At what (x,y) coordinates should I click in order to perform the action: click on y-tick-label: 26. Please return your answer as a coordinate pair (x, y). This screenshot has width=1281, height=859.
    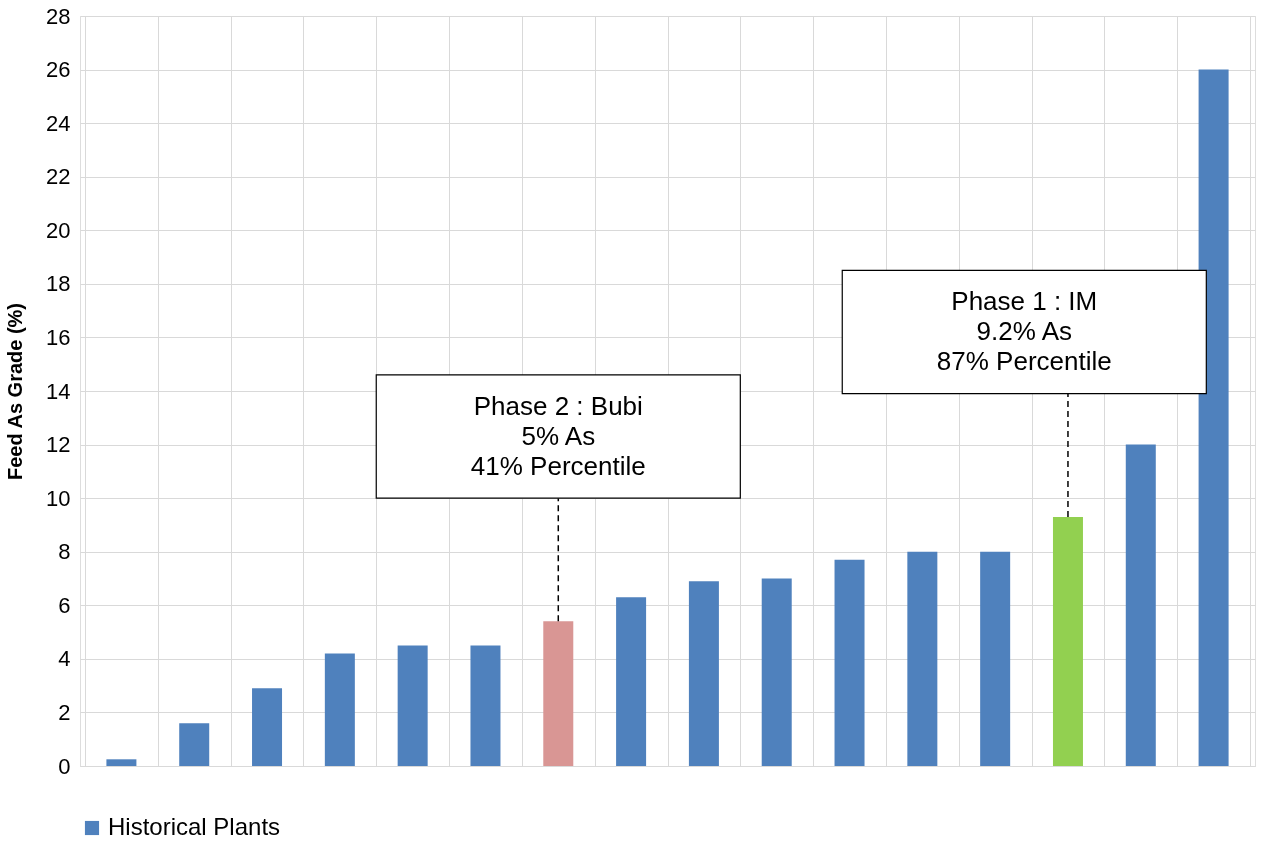
    Looking at the image, I should click on (58, 70).